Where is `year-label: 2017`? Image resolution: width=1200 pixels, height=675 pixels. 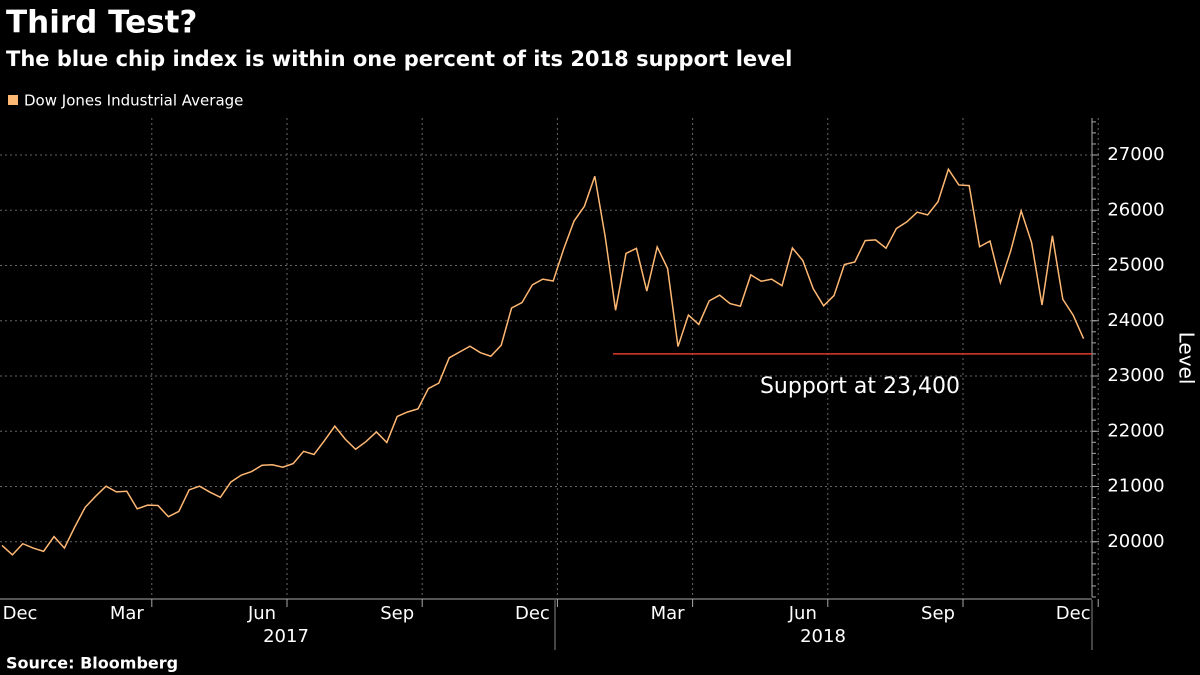 year-label: 2017 is located at coordinates (286, 636).